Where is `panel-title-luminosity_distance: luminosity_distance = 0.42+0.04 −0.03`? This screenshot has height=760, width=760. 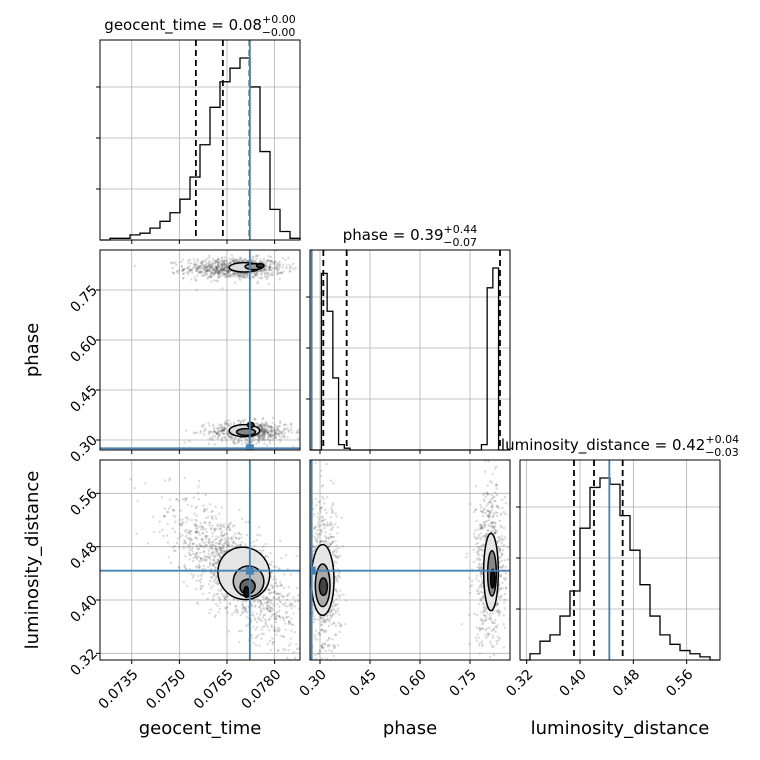 panel-title-luminosity_distance: luminosity_distance = 0.42+0.04 −0.03 is located at coordinates (620, 446).